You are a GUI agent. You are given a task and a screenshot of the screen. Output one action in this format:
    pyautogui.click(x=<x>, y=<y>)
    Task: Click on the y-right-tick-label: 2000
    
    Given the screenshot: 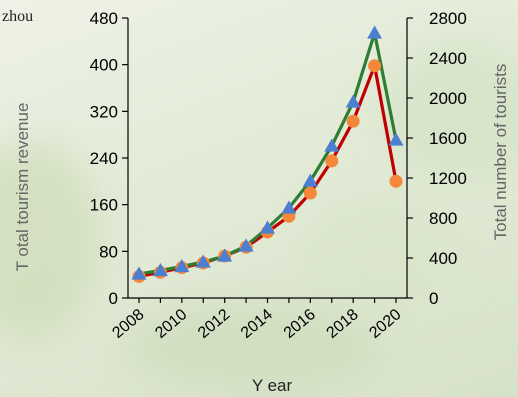 What is the action you would take?
    pyautogui.click(x=448, y=98)
    